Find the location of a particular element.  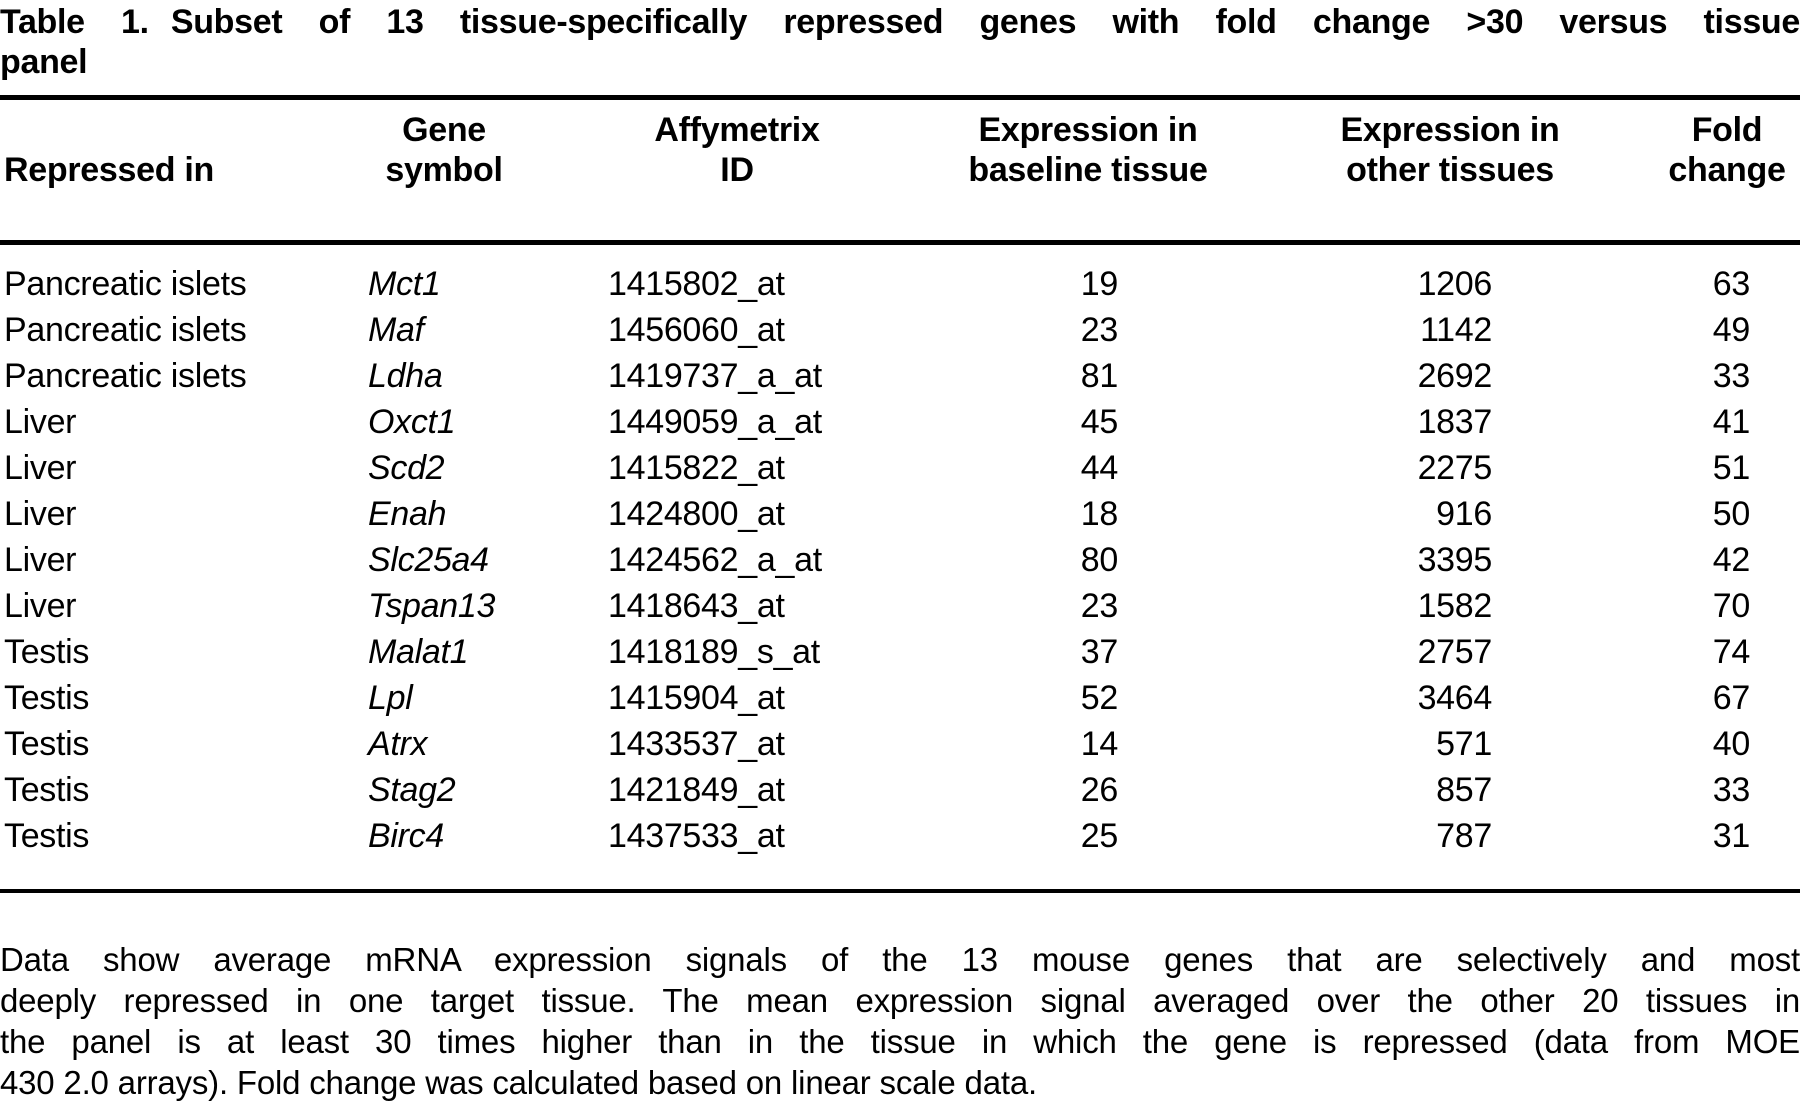

table-row: Liver Slc25a4 1424562_a_at 80 3395 42 is located at coordinates (900, 560).